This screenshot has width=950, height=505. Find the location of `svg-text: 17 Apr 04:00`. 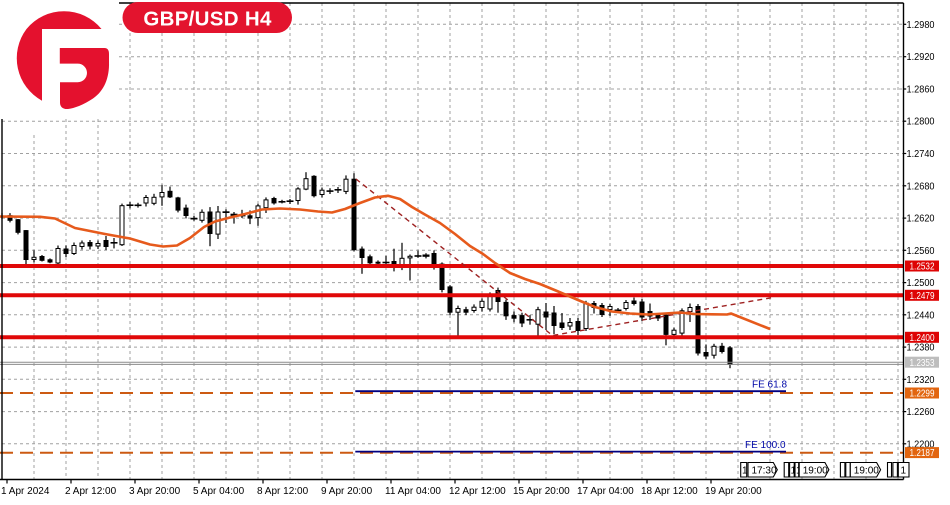

svg-text: 17 Apr 04:00 is located at coordinates (605, 491).